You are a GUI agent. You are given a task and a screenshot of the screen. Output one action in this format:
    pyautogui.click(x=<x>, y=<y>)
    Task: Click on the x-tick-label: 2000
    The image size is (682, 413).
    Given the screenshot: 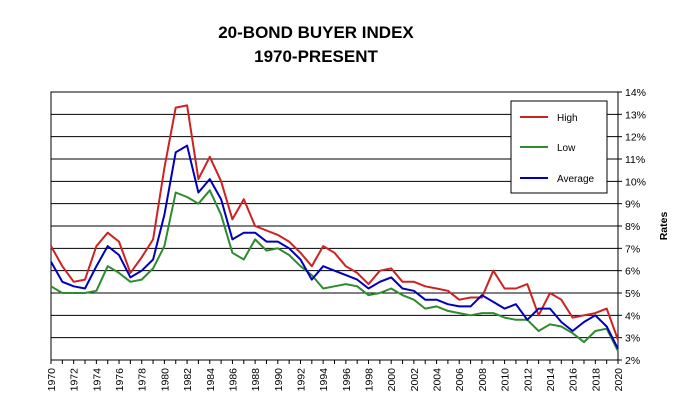 What is the action you would take?
    pyautogui.click(x=392, y=380)
    